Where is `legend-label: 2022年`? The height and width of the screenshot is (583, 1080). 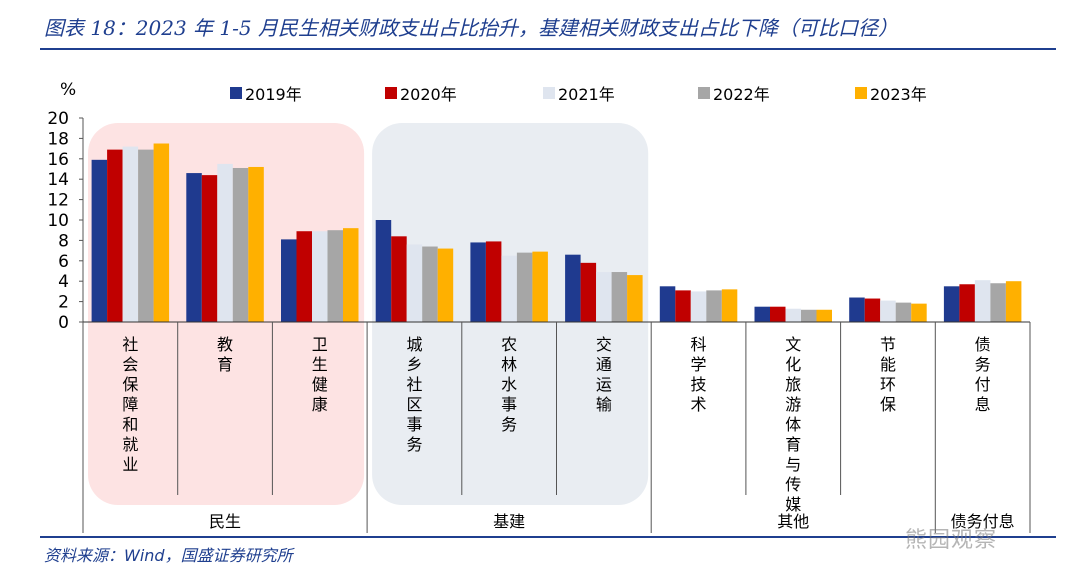
legend-label: 2022年 is located at coordinates (741, 94).